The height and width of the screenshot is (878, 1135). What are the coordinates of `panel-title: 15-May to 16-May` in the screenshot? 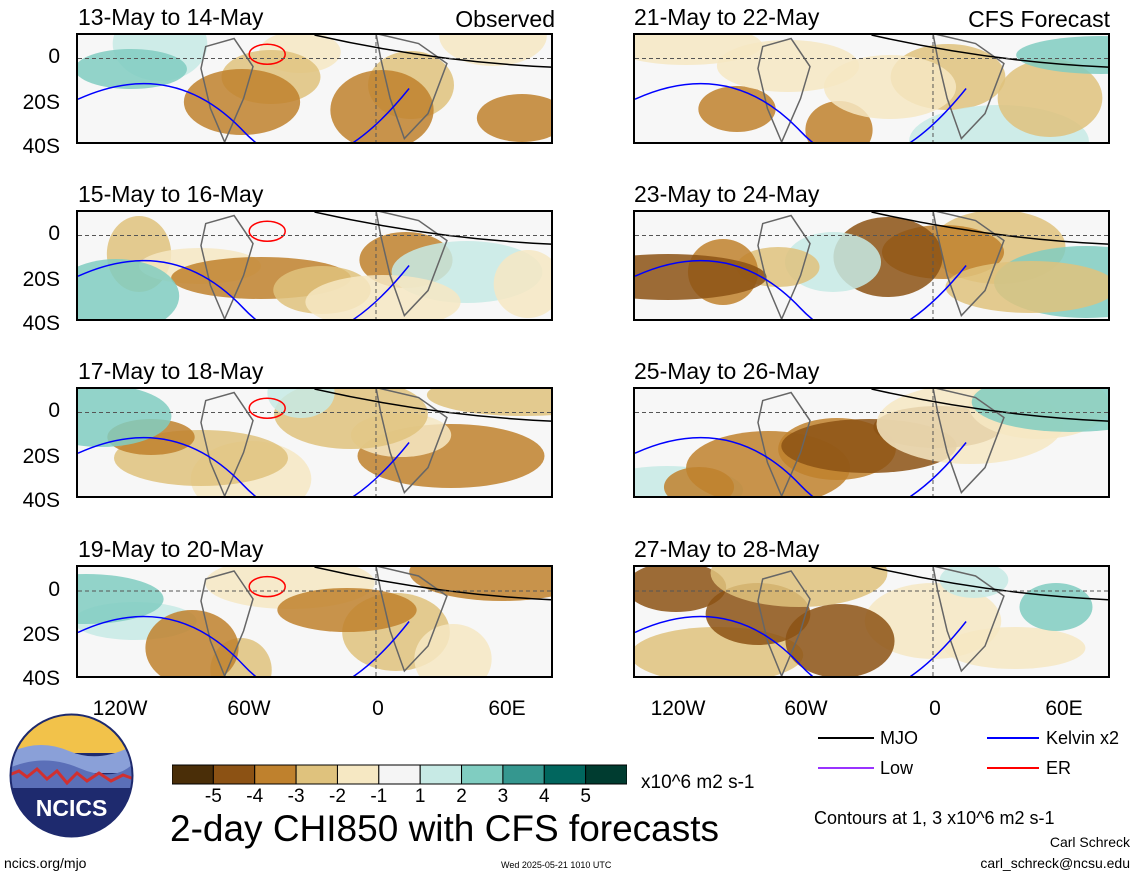 It's located at (171, 194).